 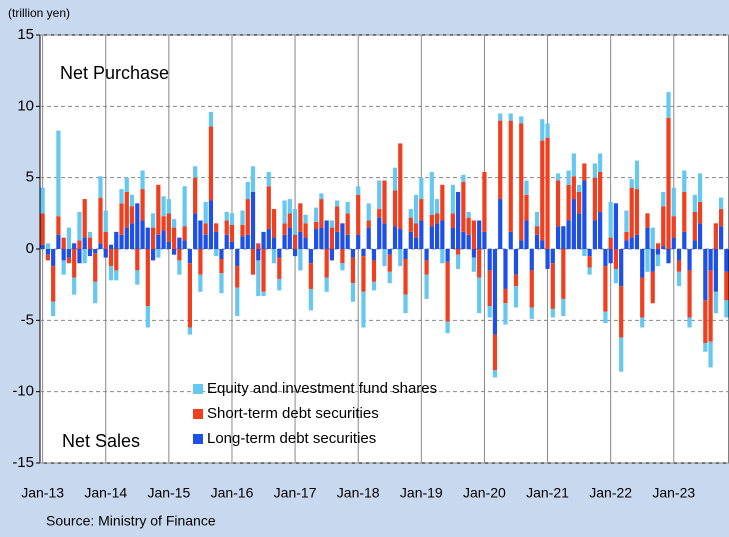 I want to click on x-tick-label: Jan-16, so click(x=232, y=493).